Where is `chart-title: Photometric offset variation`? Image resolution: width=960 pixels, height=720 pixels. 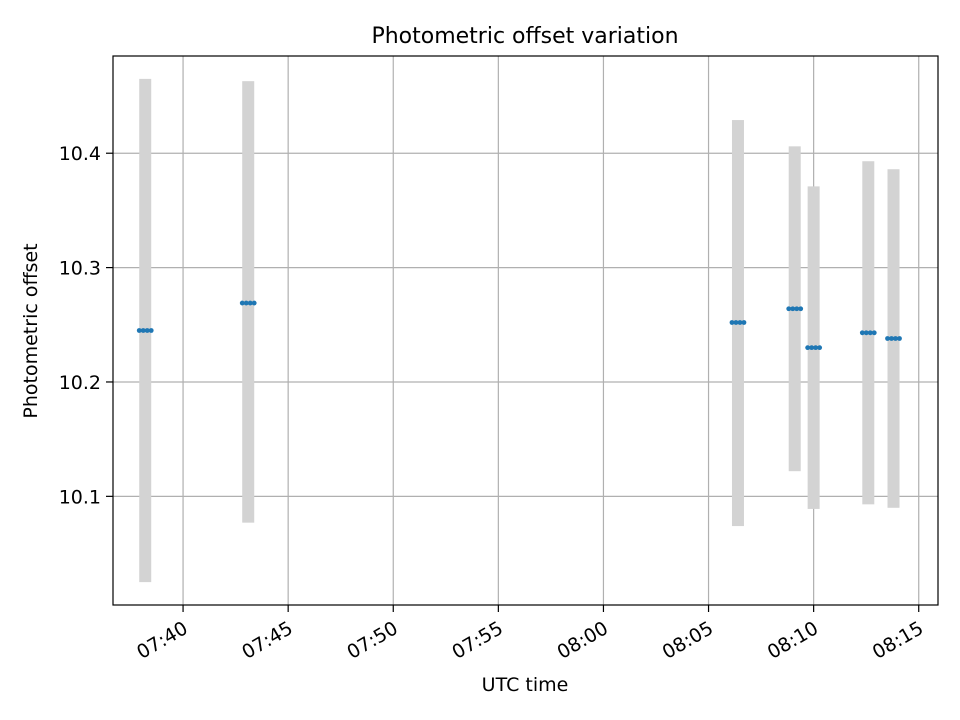 chart-title: Photometric offset variation is located at coordinates (524, 36).